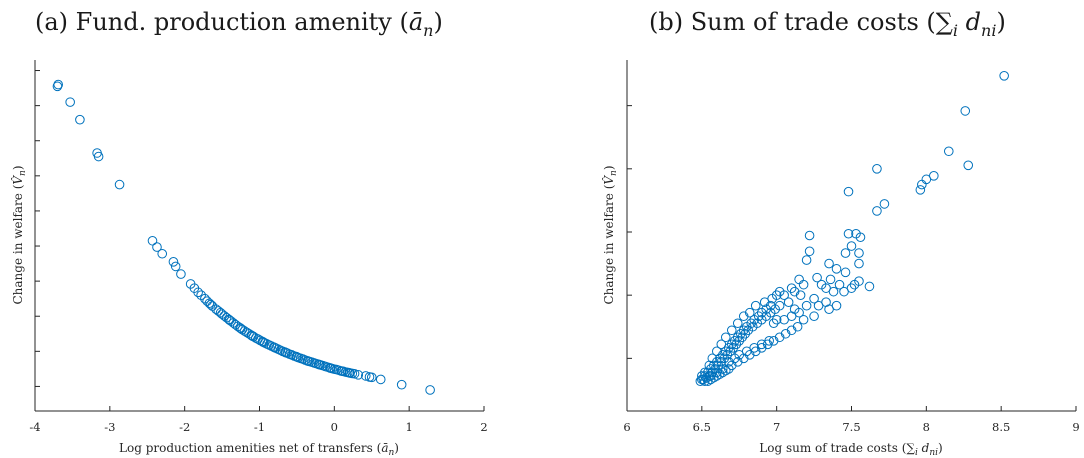  Describe the element at coordinates (109, 427) in the screenshot. I see `panel-a-x-tick-label: -3` at that location.